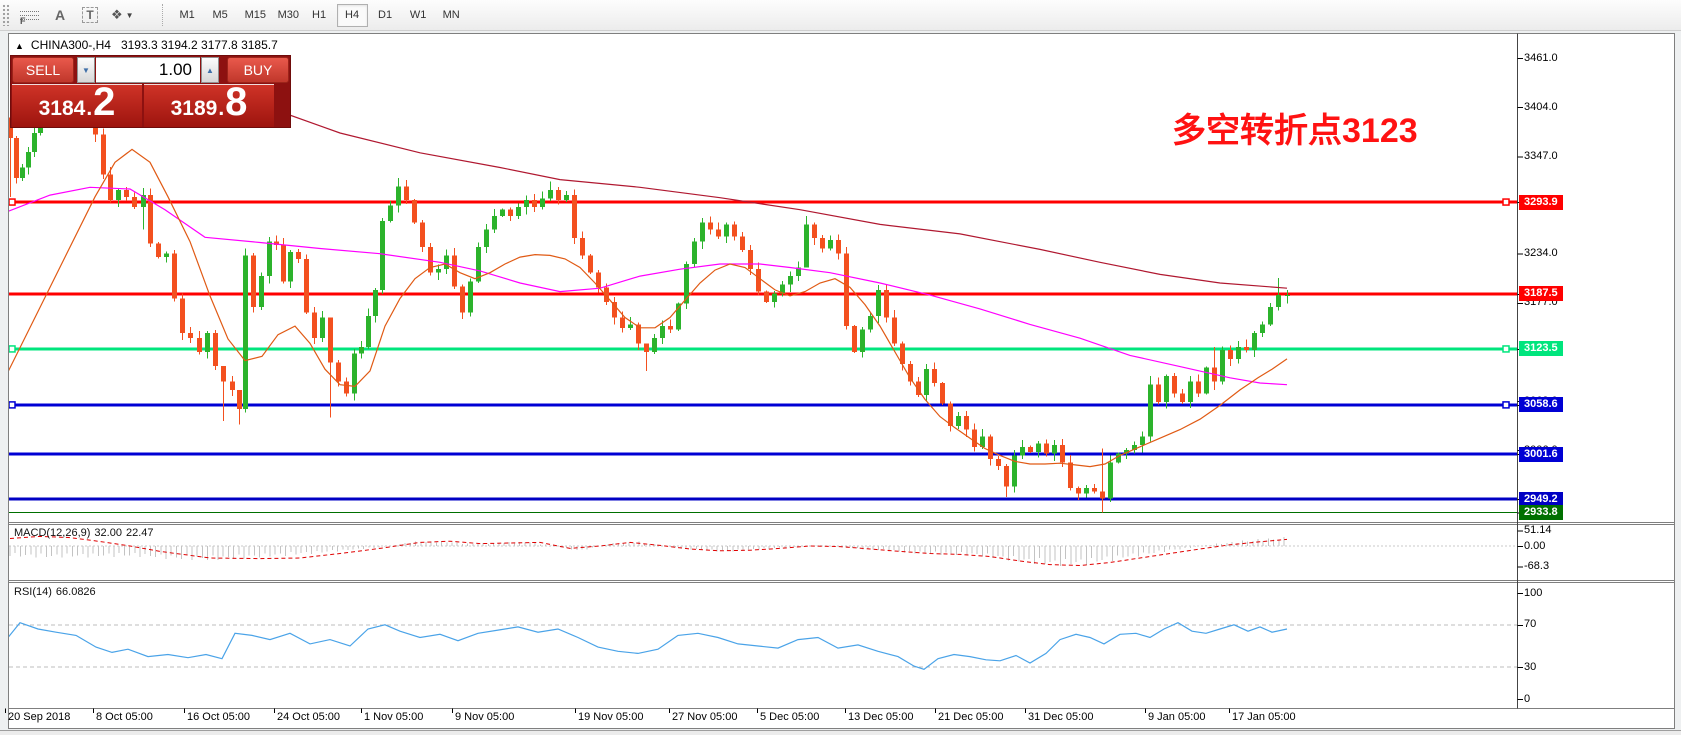 Image resolution: width=1681 pixels, height=735 pixels. I want to click on timeframe-button-mn: MN, so click(451, 15).